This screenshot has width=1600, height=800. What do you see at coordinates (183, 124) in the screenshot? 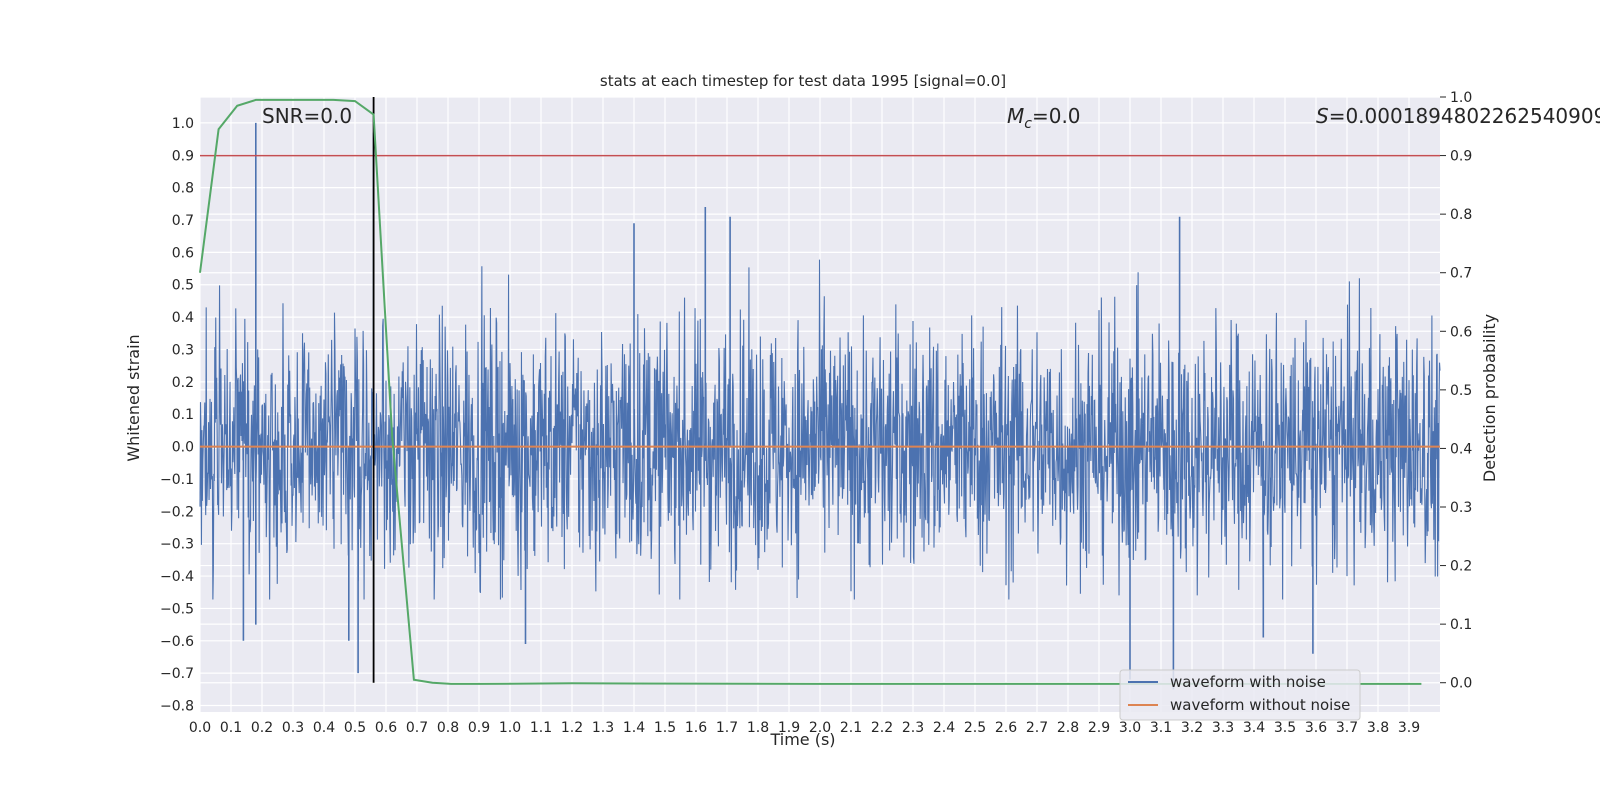
I see `y-tick-label: 1.0` at bounding box center [183, 124].